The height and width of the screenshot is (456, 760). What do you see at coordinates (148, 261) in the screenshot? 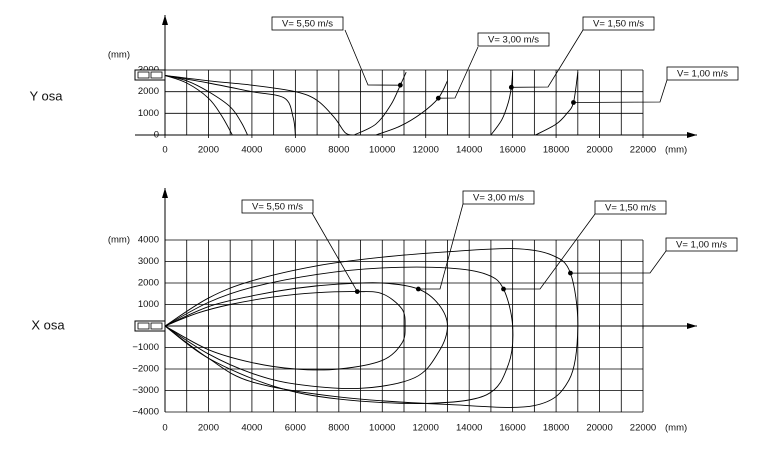
I see `y-tick-label: 3000` at bounding box center [148, 261].